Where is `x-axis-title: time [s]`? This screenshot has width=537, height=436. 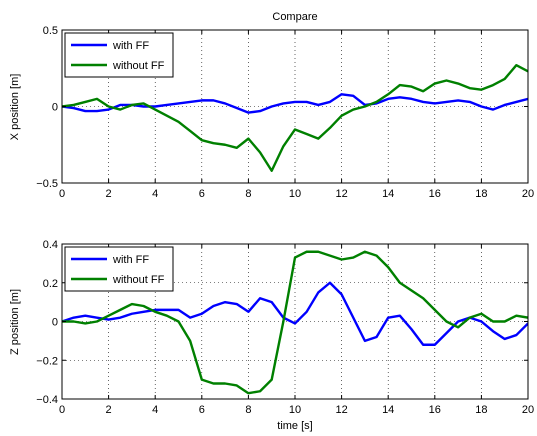 x-axis-title: time [s] is located at coordinates (294, 426).